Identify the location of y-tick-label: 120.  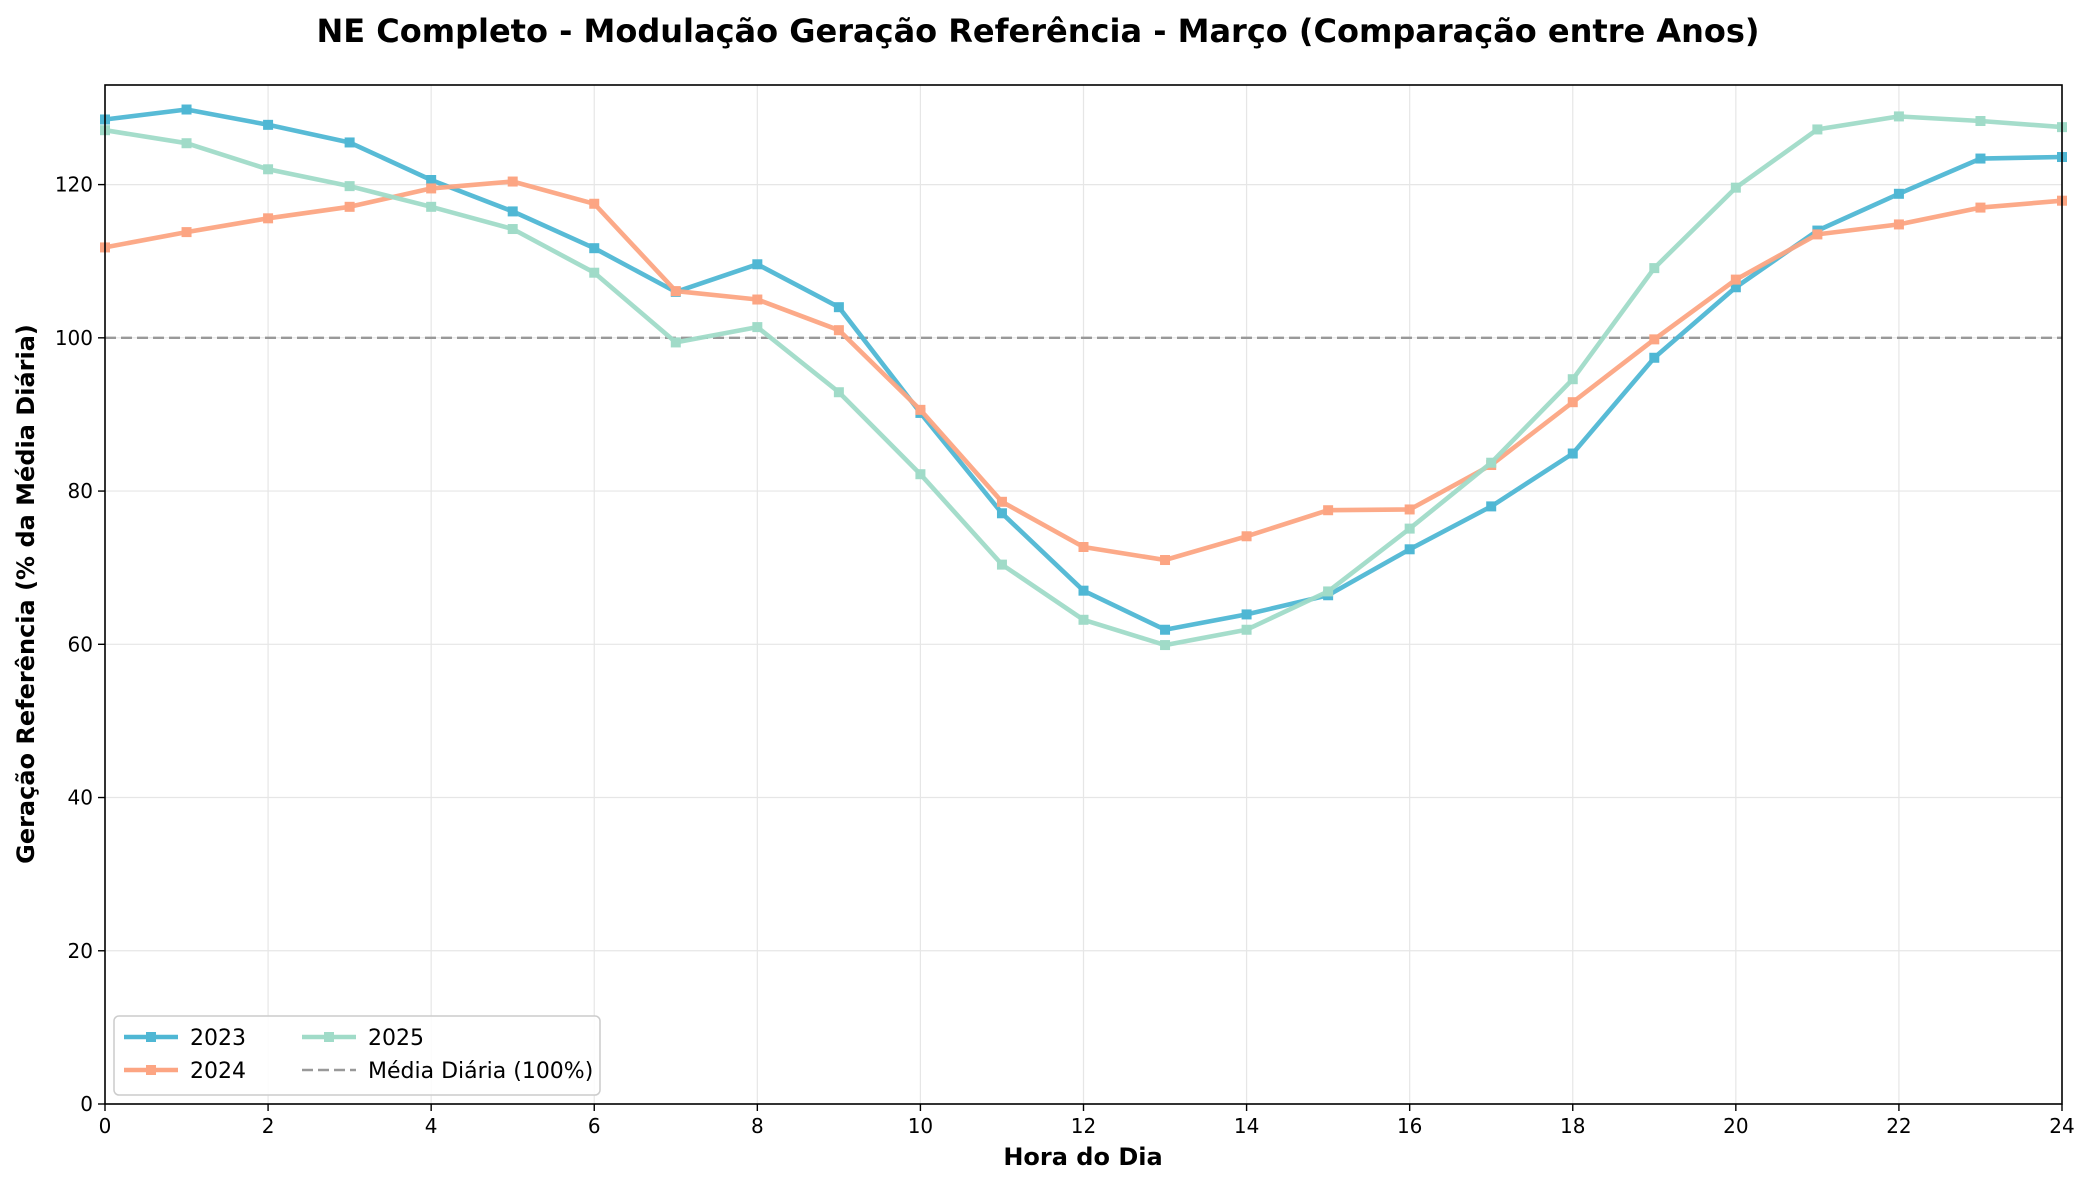
(74, 185).